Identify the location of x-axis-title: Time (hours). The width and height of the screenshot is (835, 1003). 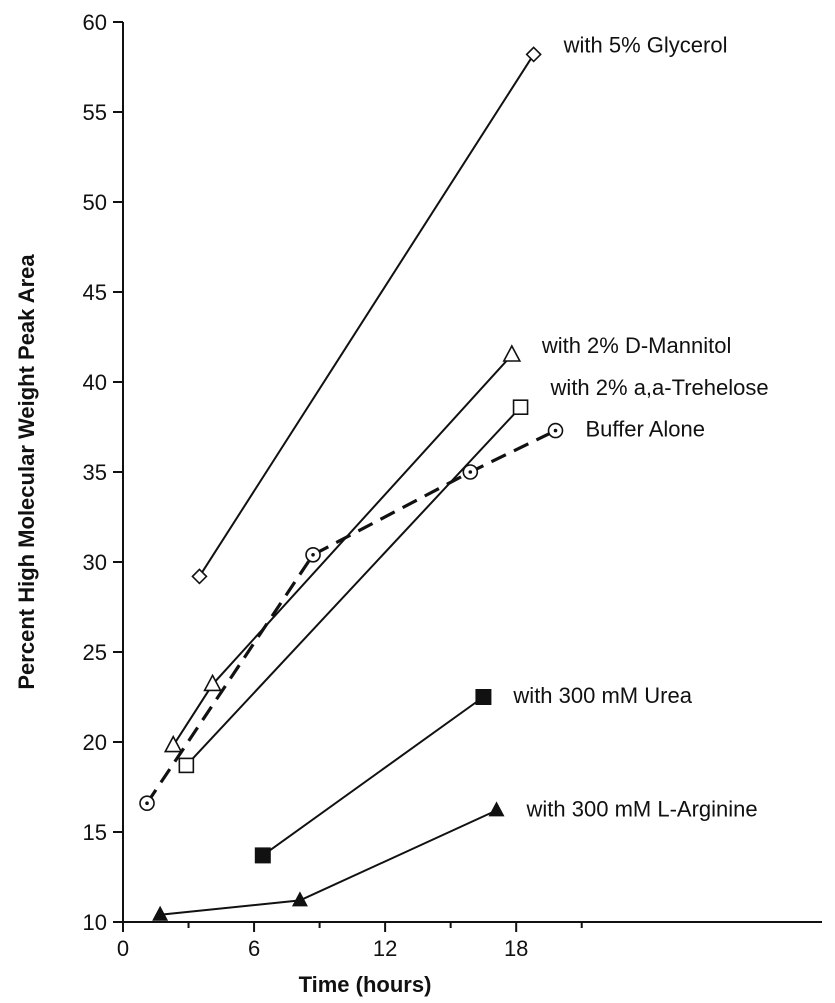
(365, 984).